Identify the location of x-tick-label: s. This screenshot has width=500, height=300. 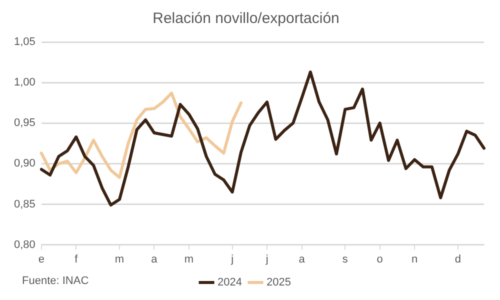
(345, 259).